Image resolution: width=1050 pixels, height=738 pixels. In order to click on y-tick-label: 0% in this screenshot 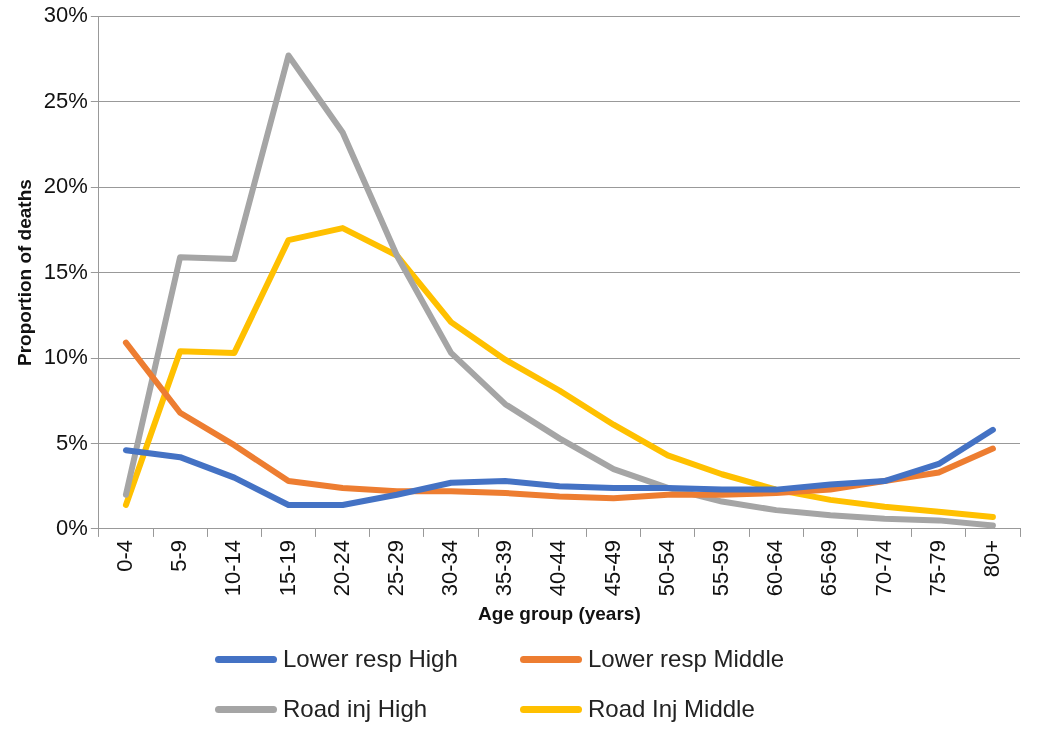, I will do `click(72, 527)`.